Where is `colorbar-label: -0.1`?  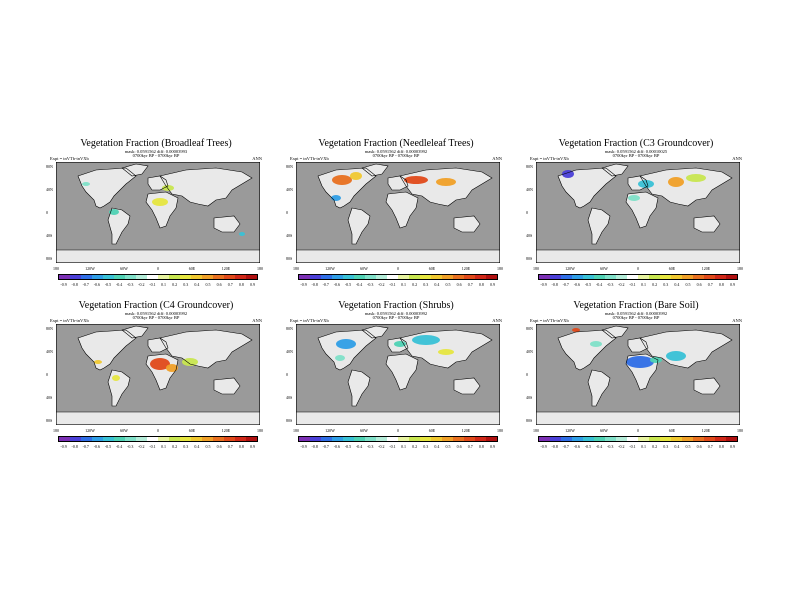 colorbar-label: -0.1 is located at coordinates (632, 284).